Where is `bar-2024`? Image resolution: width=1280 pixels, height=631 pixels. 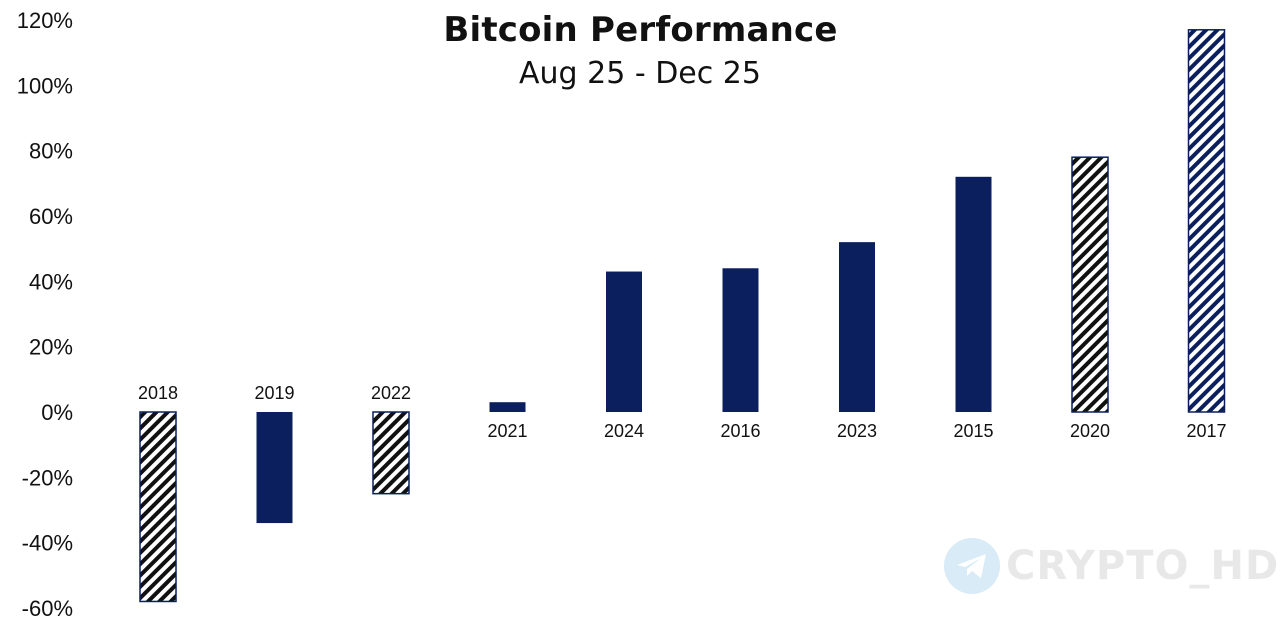
bar-2024 is located at coordinates (624, 341).